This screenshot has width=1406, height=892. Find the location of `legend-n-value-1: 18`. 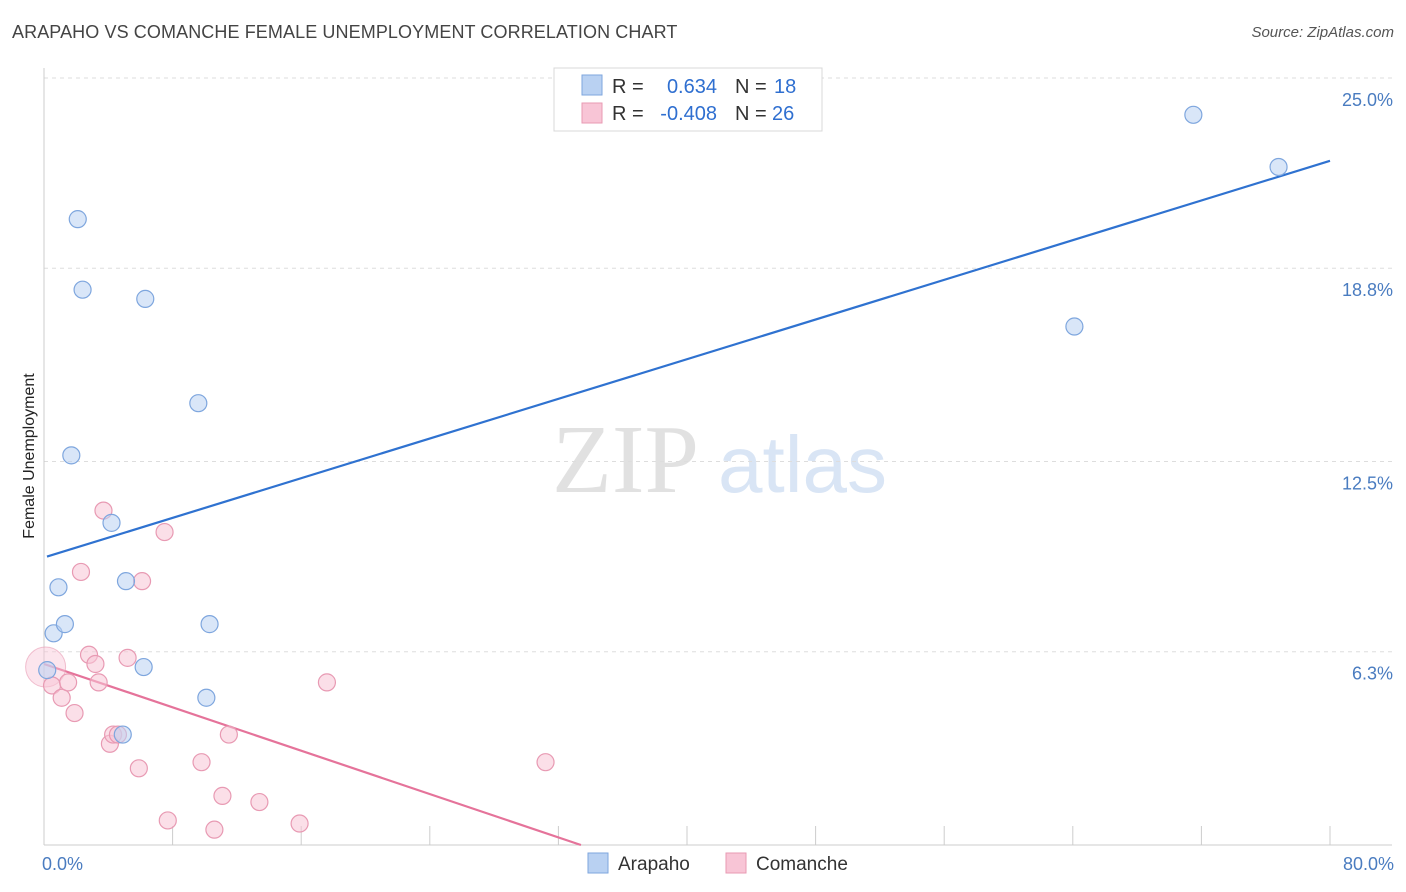

legend-n-value-1: 18 is located at coordinates (785, 87).